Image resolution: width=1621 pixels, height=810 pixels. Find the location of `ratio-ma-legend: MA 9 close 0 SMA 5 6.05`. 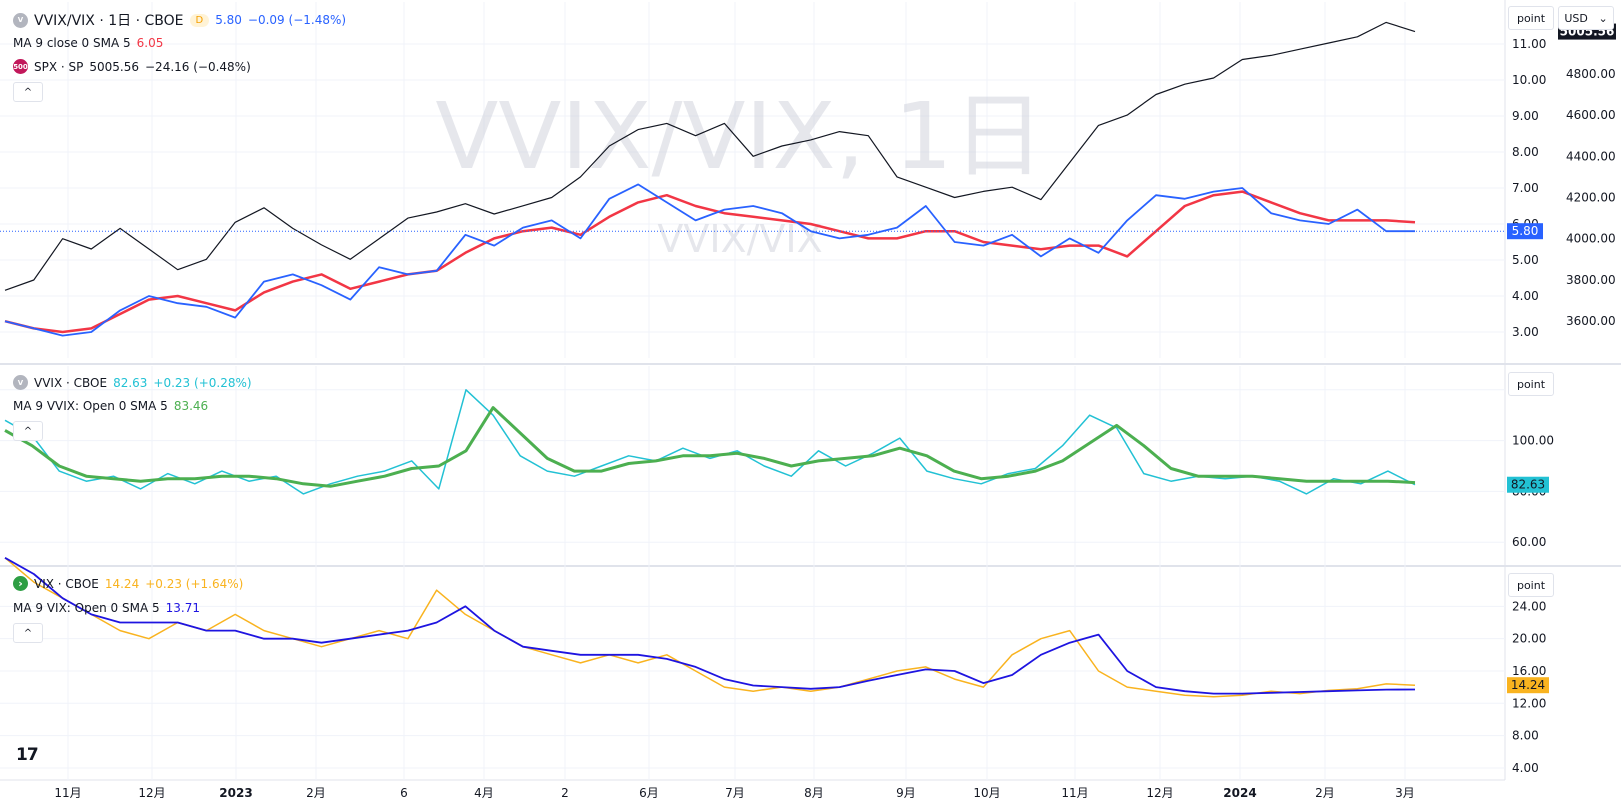

ratio-ma-legend: MA 9 close 0 SMA 5 6.05 is located at coordinates (88, 43).